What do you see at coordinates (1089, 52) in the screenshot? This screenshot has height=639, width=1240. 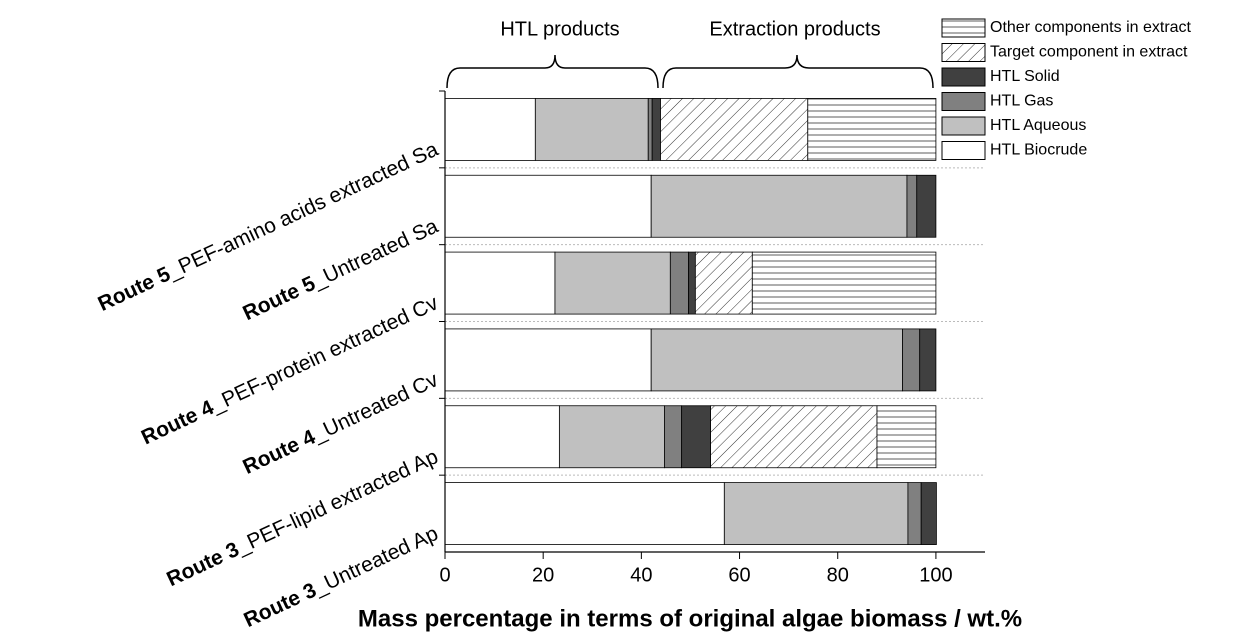 I see `legend-label: Target component in extract` at bounding box center [1089, 52].